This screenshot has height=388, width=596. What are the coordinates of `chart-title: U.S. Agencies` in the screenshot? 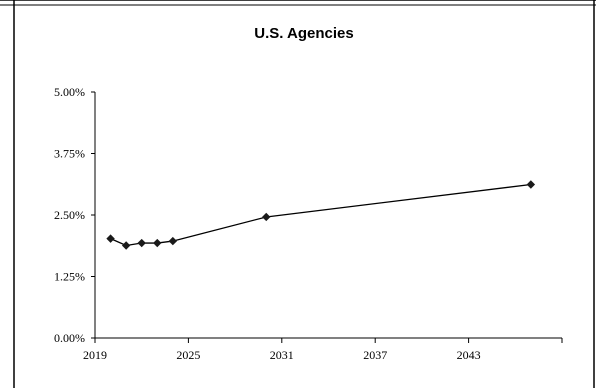 It's located at (303, 33).